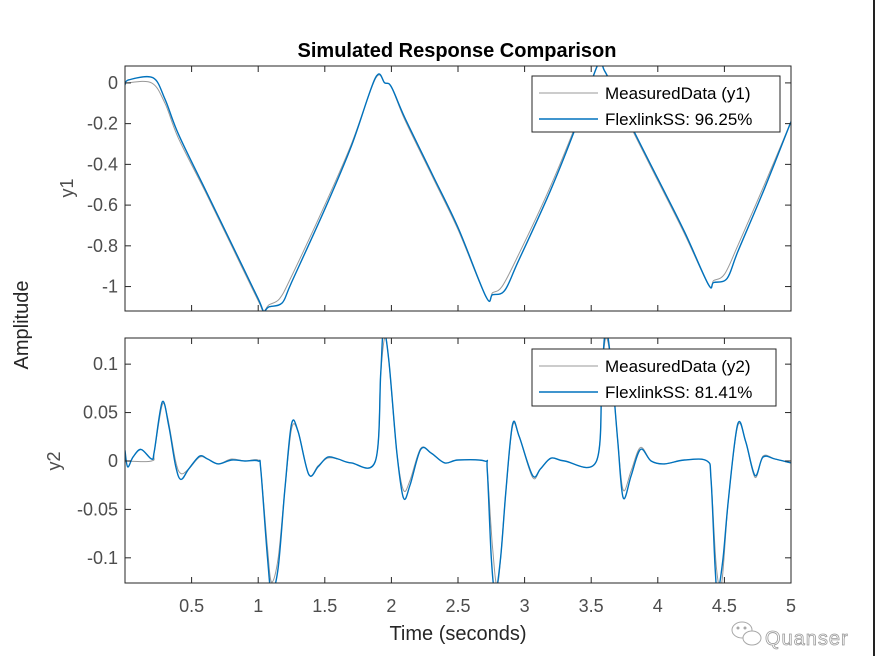 The height and width of the screenshot is (656, 876). What do you see at coordinates (100, 413) in the screenshot?
I see `y-tick-label-y2: 0.05` at bounding box center [100, 413].